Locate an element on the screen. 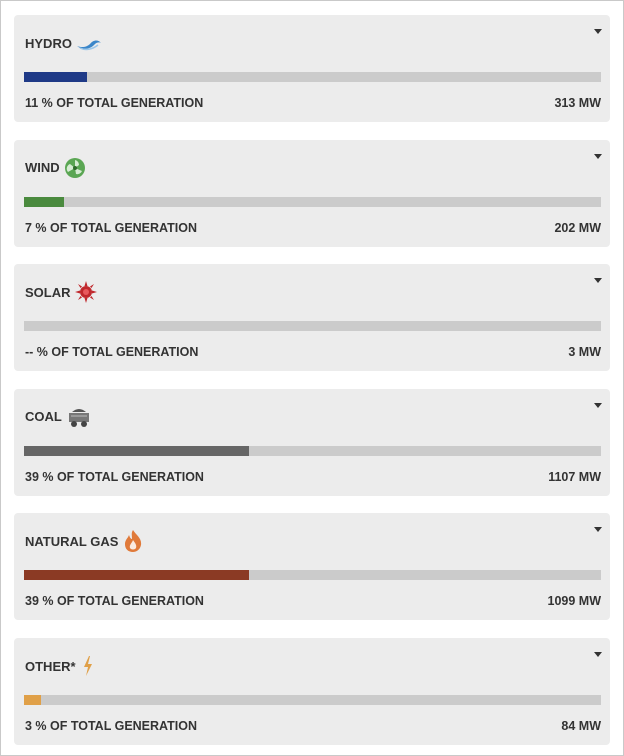 The image size is (624, 756). output-label: 84 MW is located at coordinates (581, 726).